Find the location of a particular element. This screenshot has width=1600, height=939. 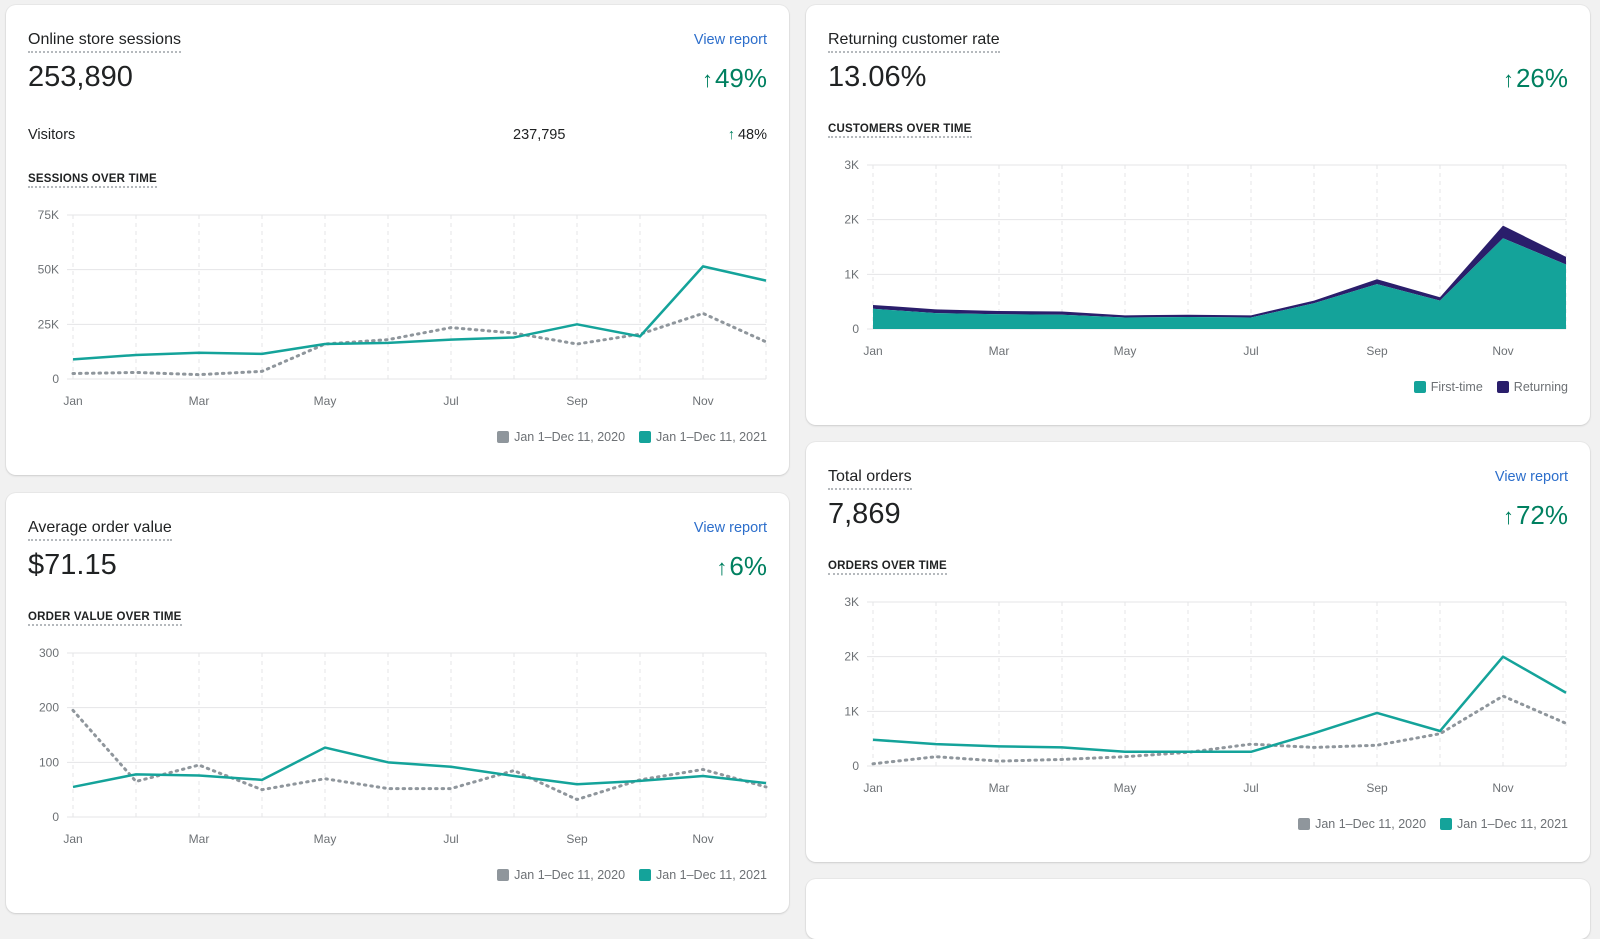

sessions-chart: 0 25K 50K 75K Jan Mar May Jul Sep Nov is located at coordinates (397, 310).